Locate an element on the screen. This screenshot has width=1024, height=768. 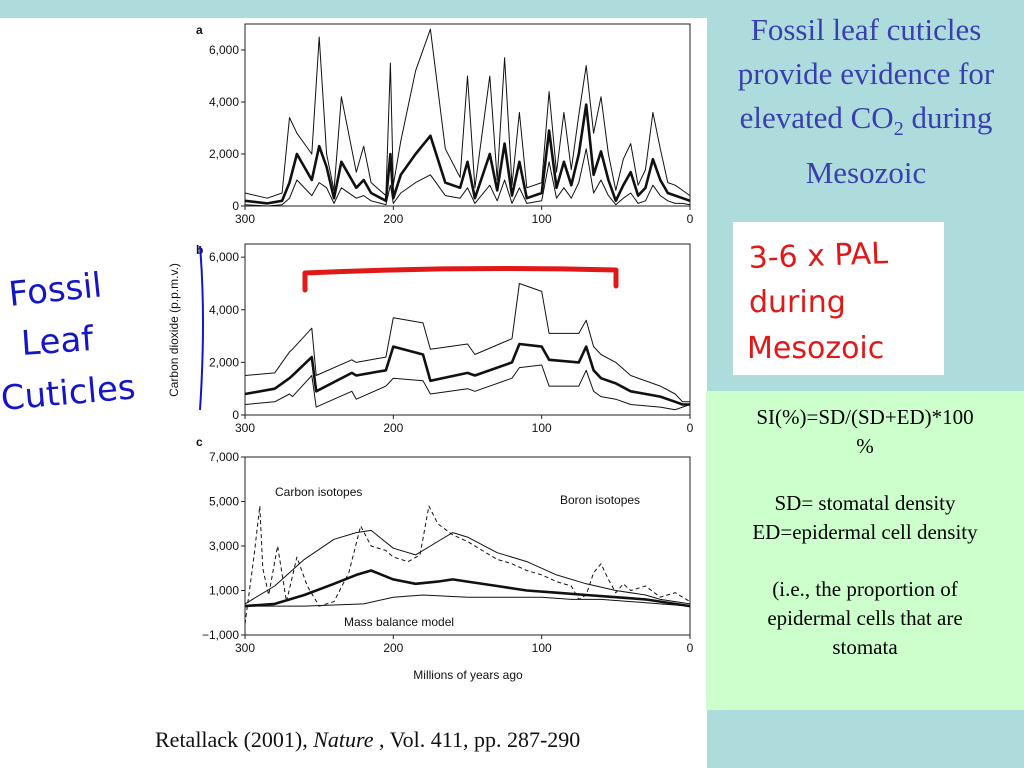
blue-brace-annotation is located at coordinates (201, 328).